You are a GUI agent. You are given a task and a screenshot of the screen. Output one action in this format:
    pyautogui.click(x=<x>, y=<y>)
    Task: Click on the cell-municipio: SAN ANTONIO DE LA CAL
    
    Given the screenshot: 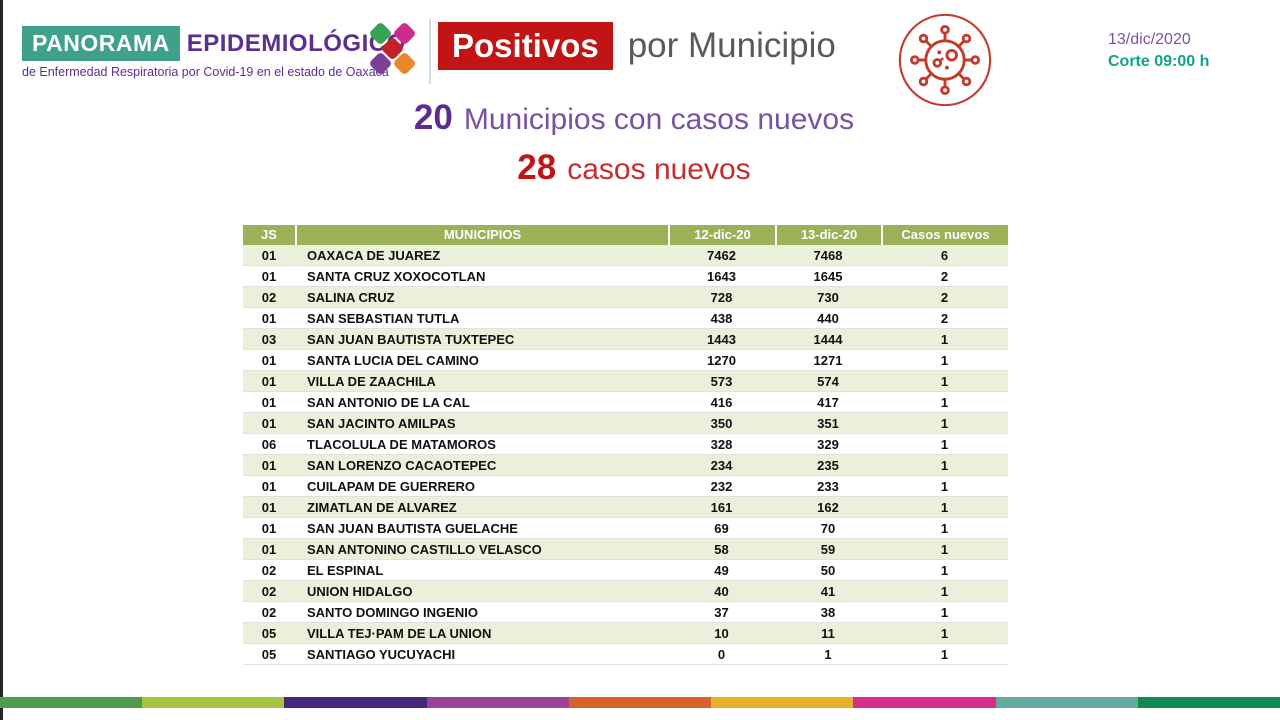 What is the action you would take?
    pyautogui.click(x=388, y=402)
    